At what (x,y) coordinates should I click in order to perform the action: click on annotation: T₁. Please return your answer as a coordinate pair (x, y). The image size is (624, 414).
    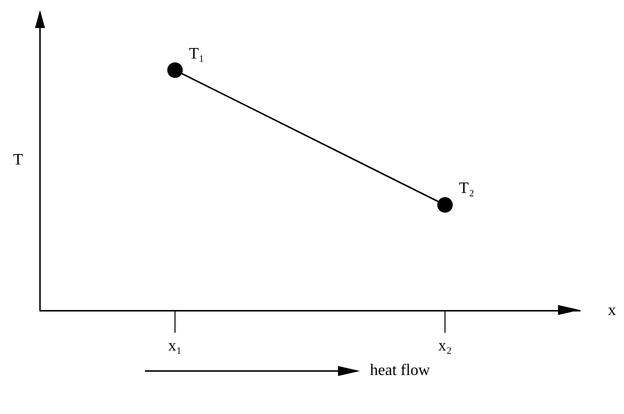
    Looking at the image, I should click on (196, 53).